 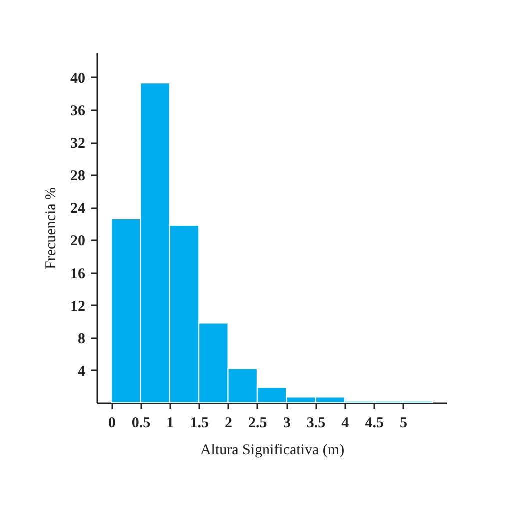 I want to click on x-tick-label: 3, so click(x=287, y=424).